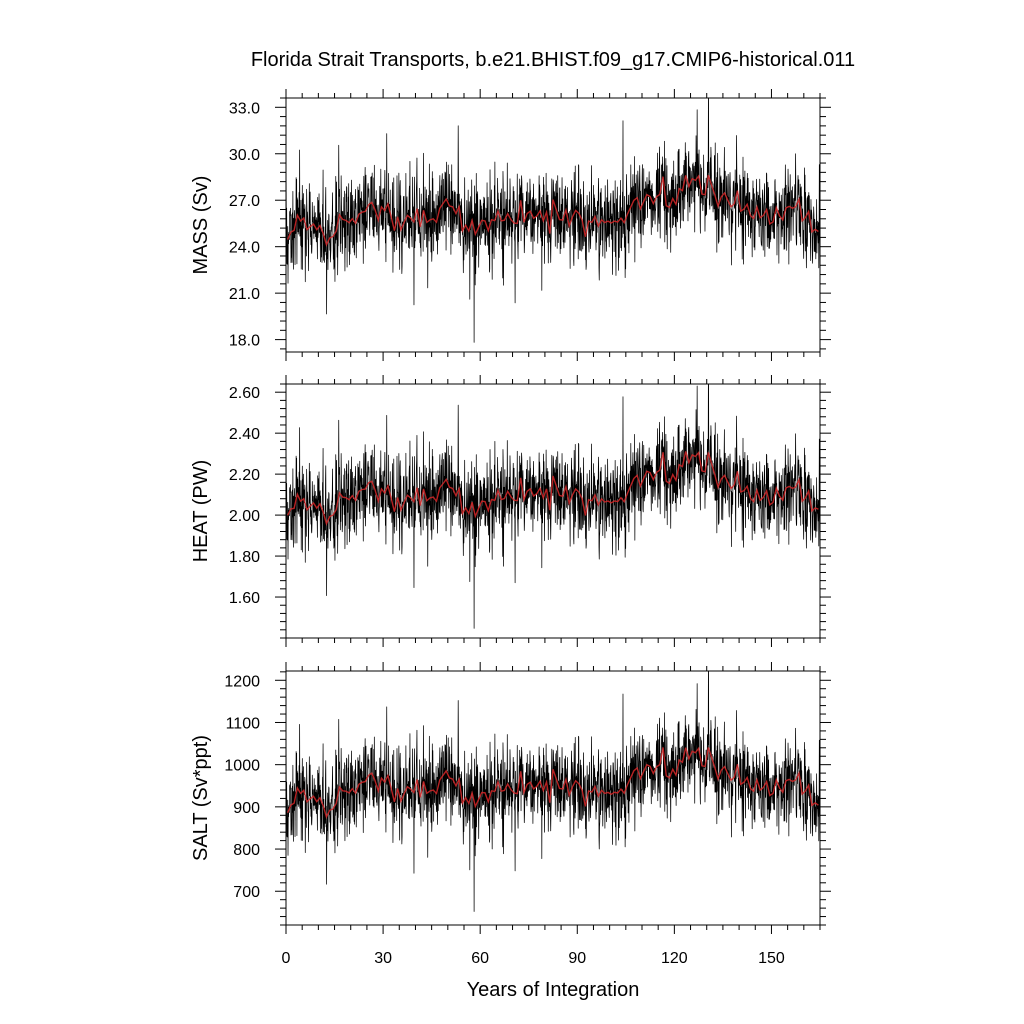  Describe the element at coordinates (244, 201) in the screenshot. I see `y-tick-label: 27.0` at that location.